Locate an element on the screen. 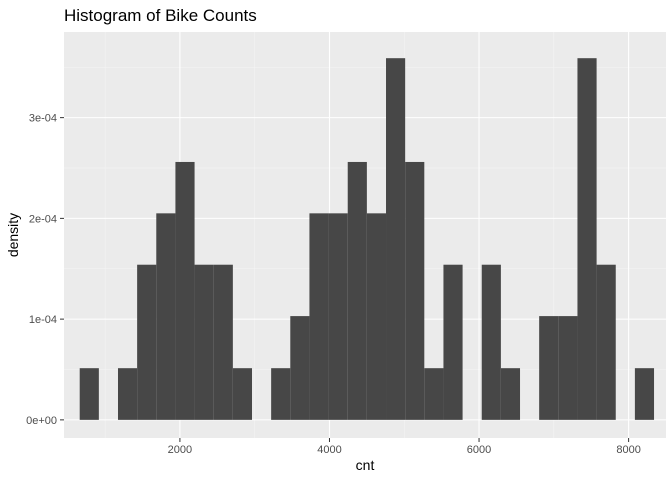  y-axis: 0e+00 1e-04 2e-04 3e-04 is located at coordinates (45, 270).